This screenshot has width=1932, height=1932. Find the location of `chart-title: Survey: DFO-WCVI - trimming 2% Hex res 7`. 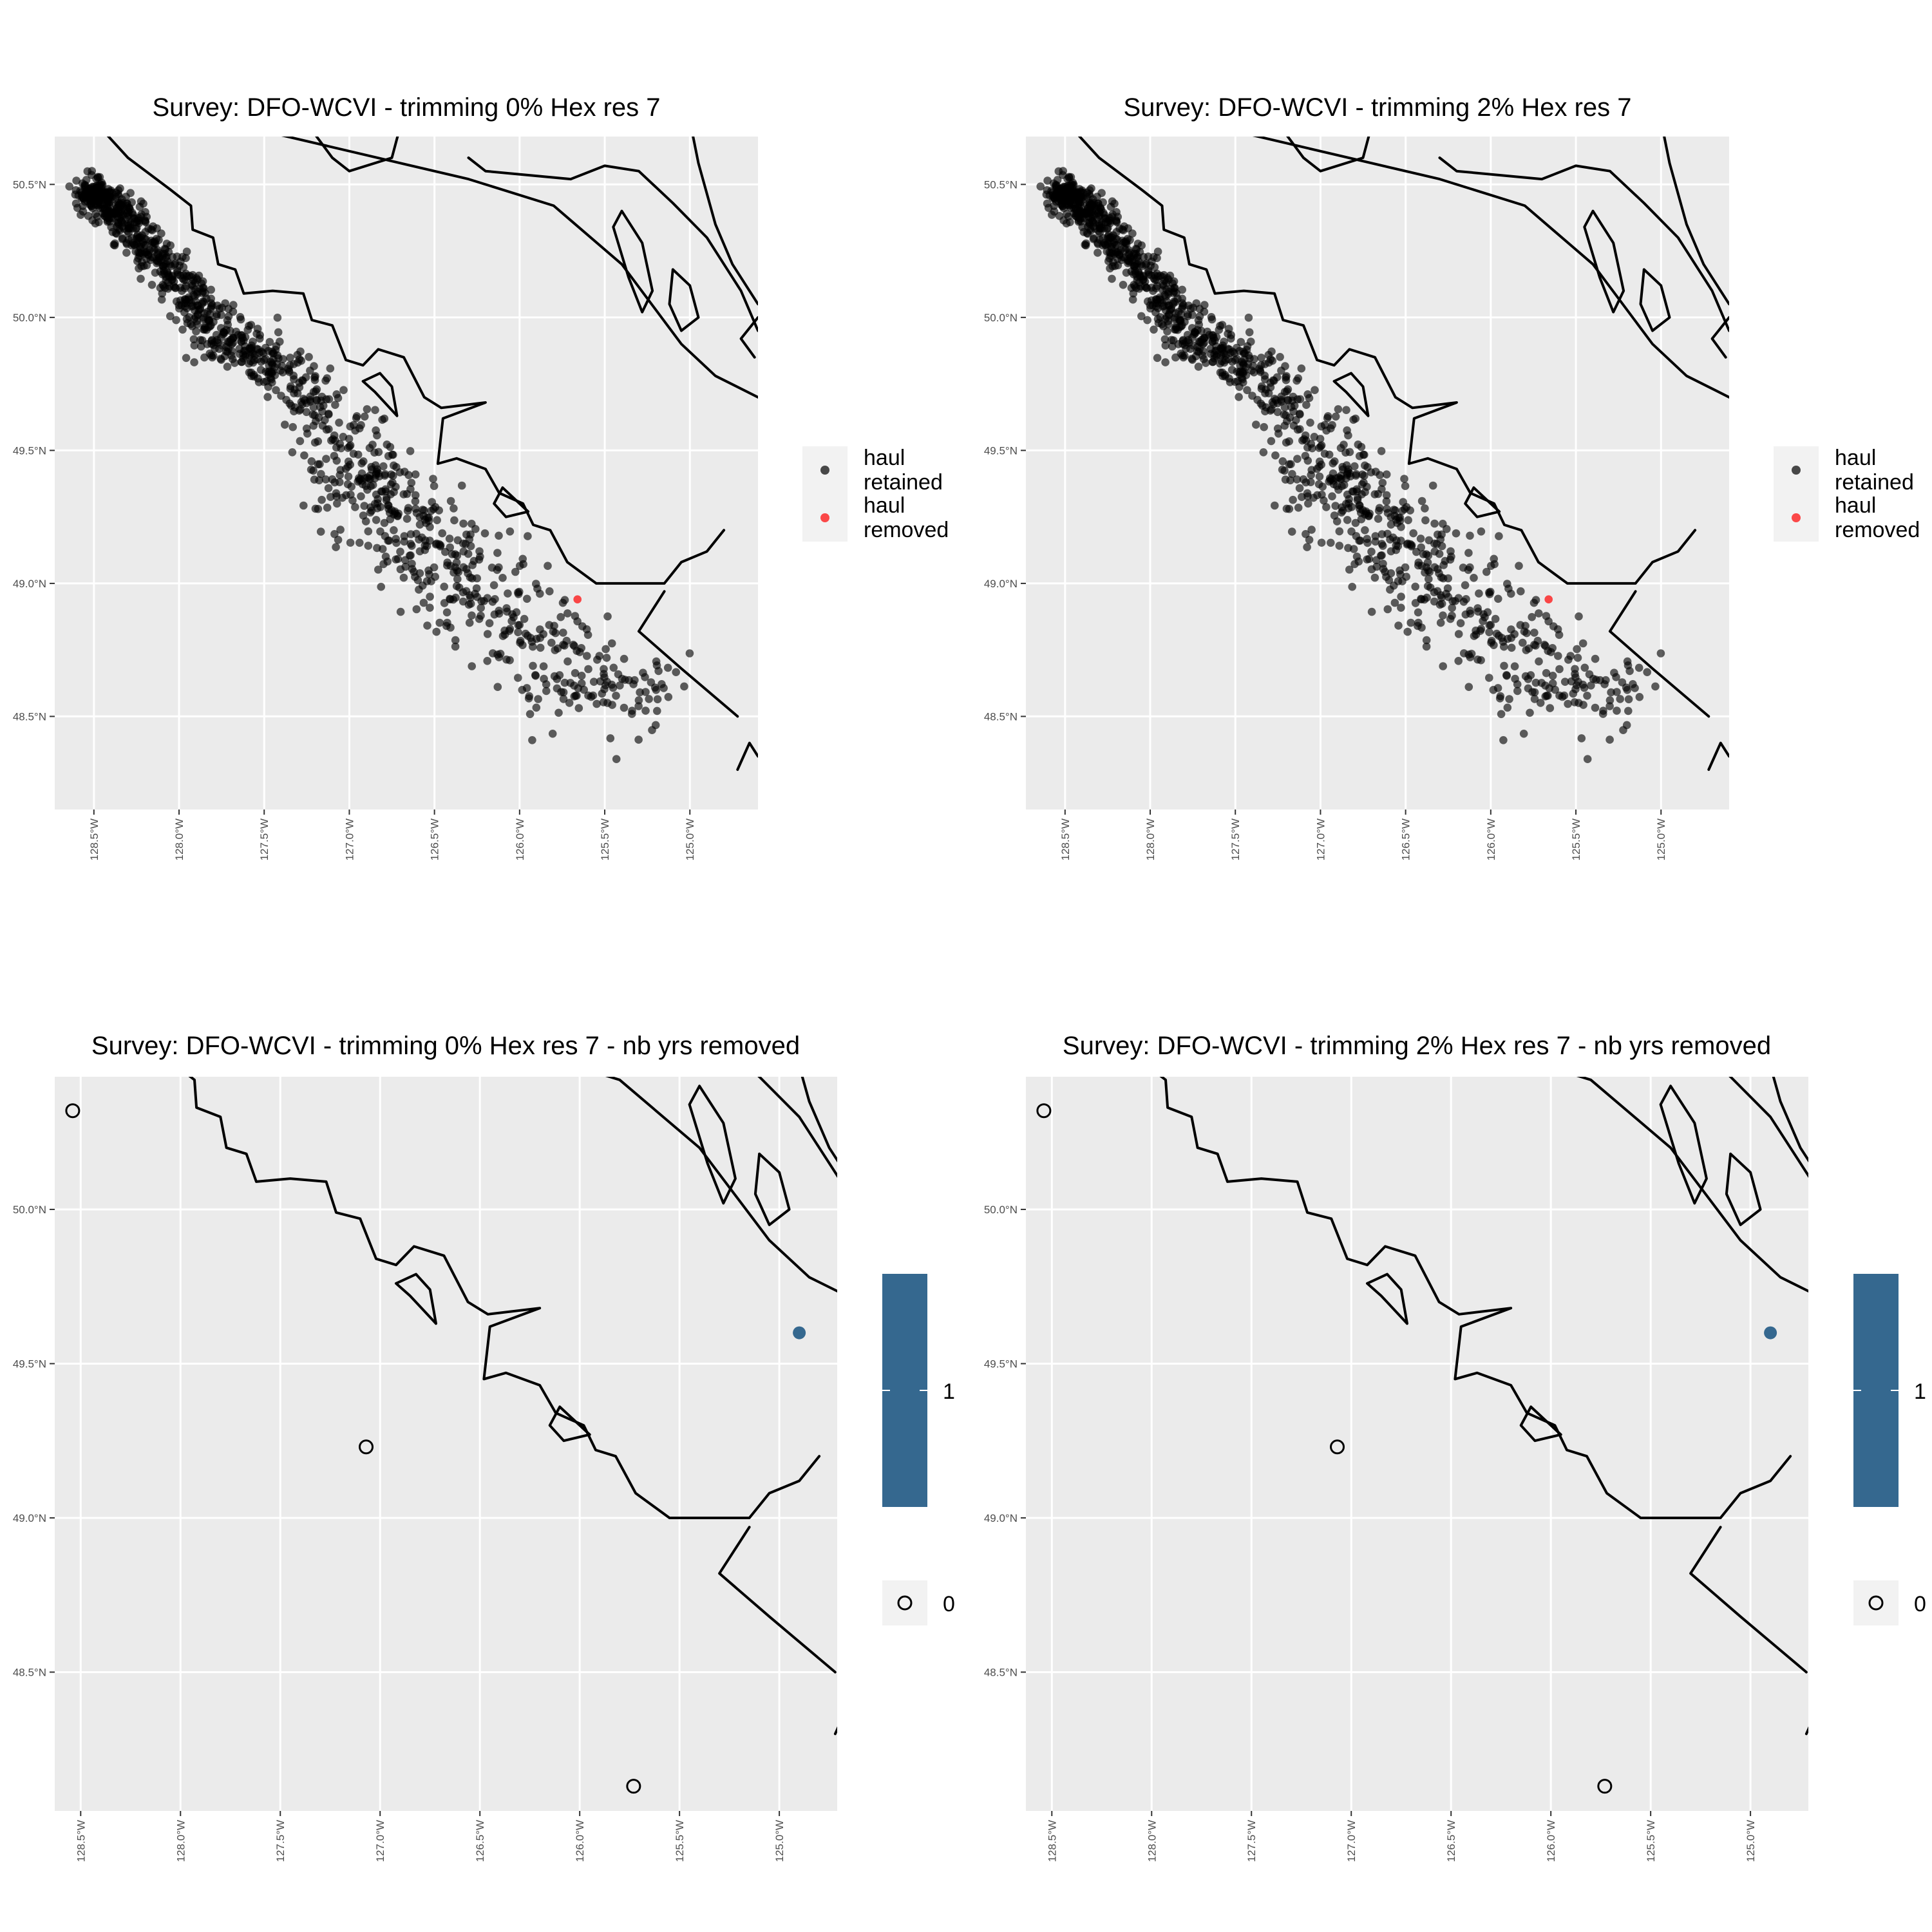

chart-title: Survey: DFO-WCVI - trimming 2% Hex res 7 is located at coordinates (1377, 108).